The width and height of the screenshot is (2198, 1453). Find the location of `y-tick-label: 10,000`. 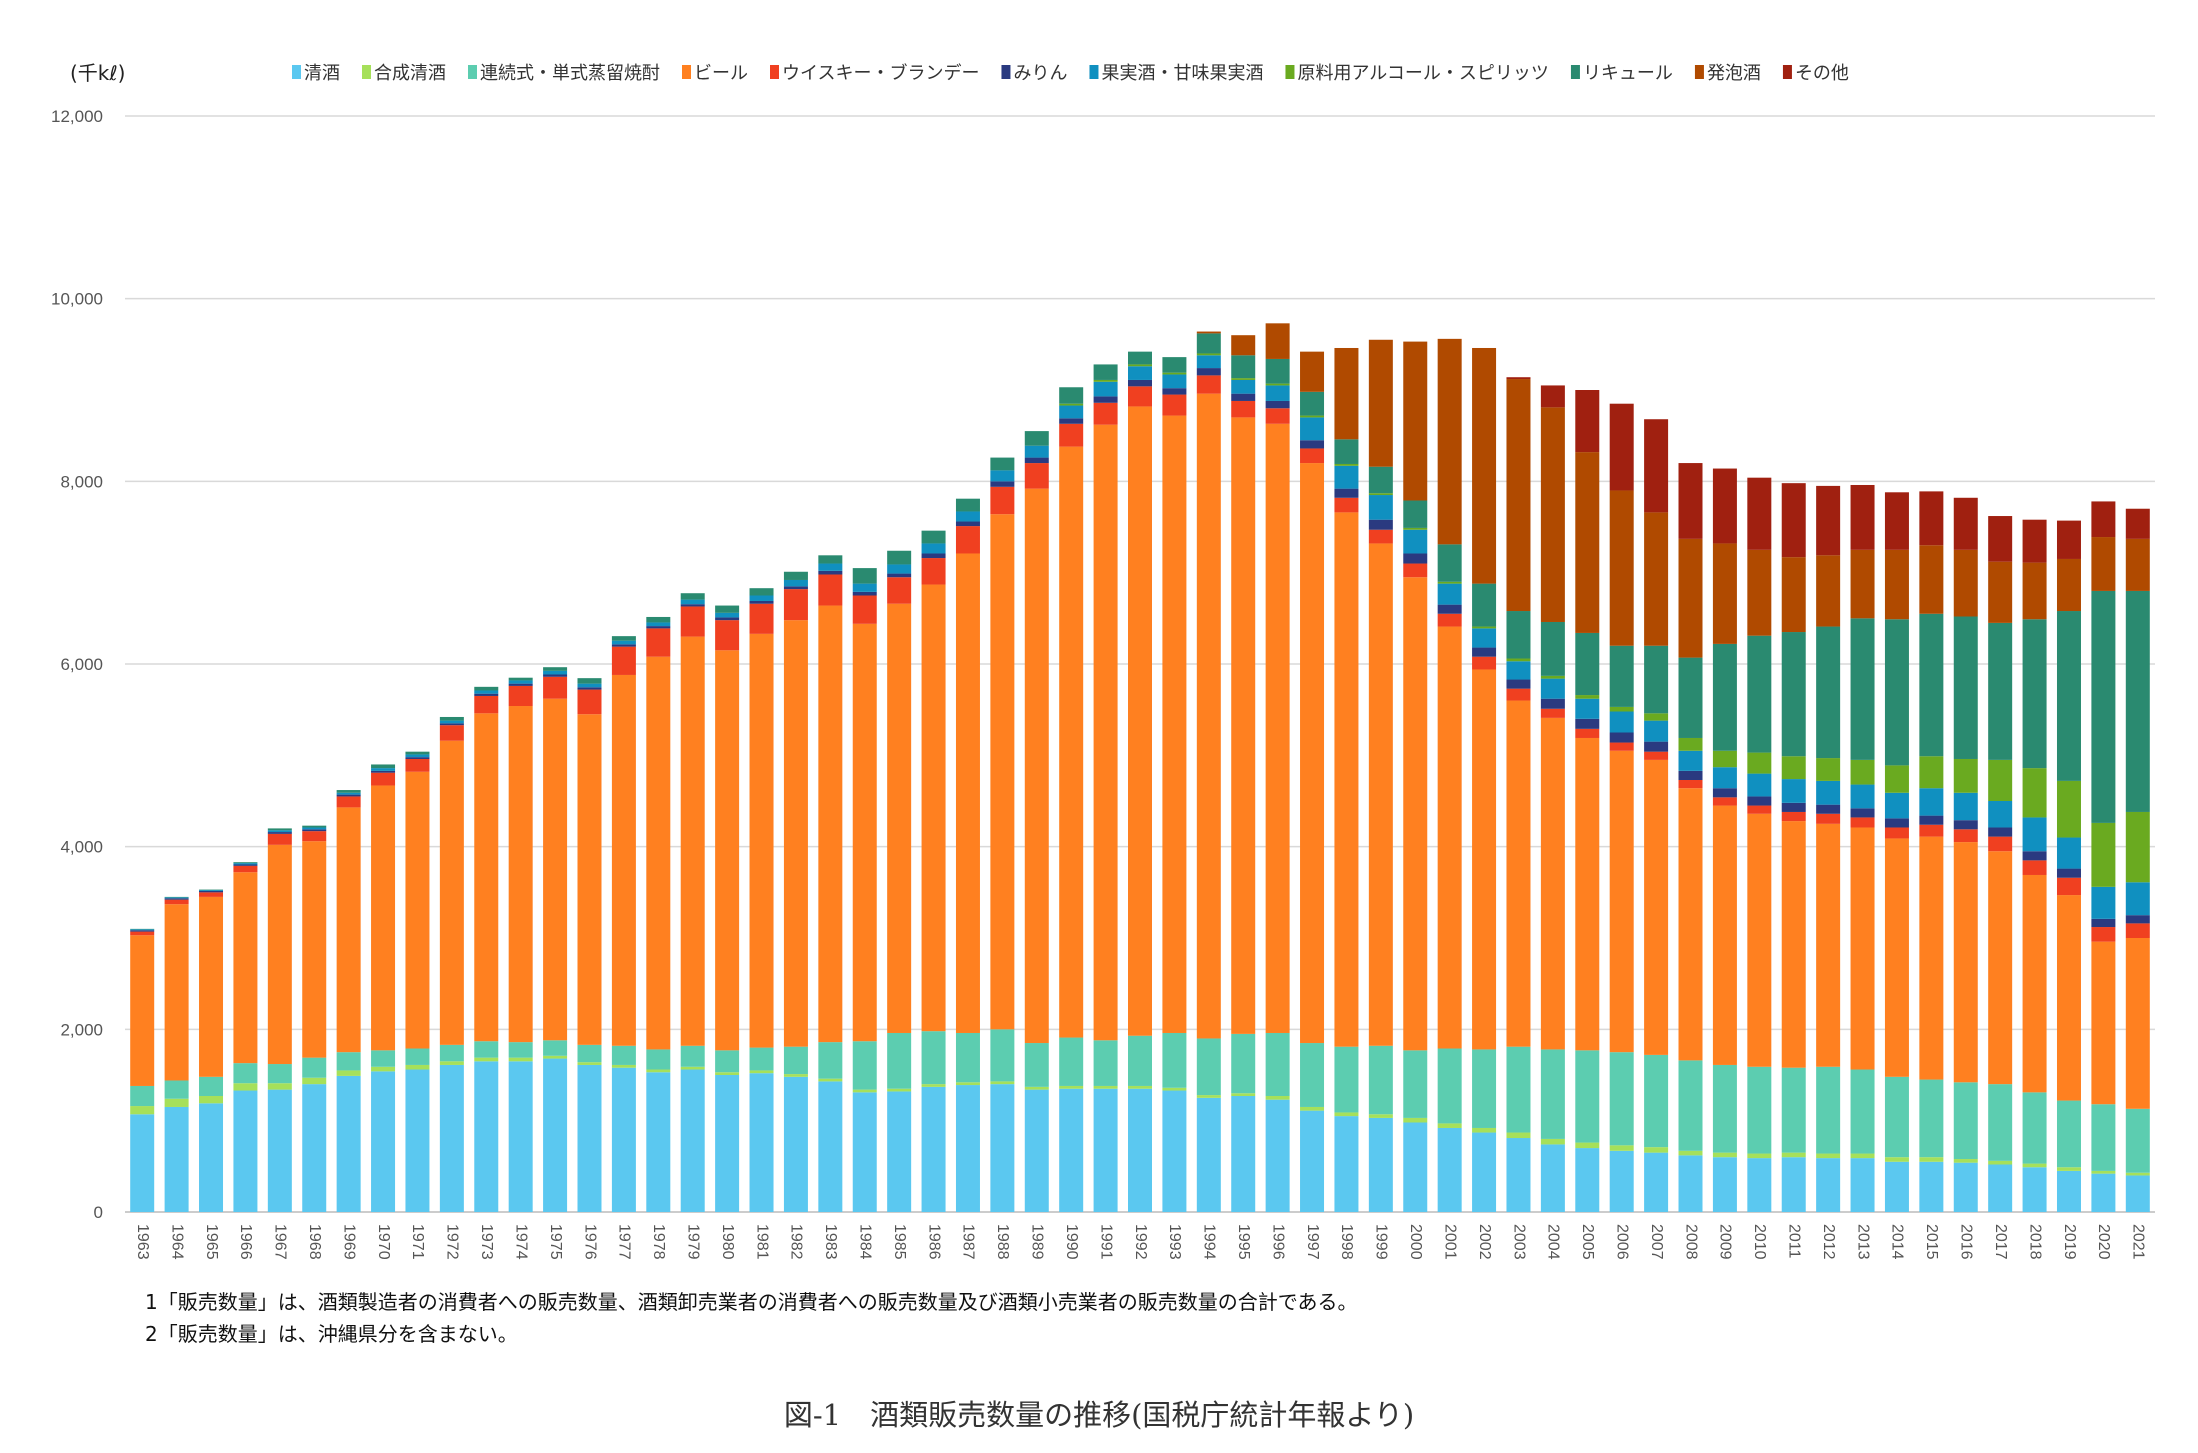

y-tick-label: 10,000 is located at coordinates (77, 299).